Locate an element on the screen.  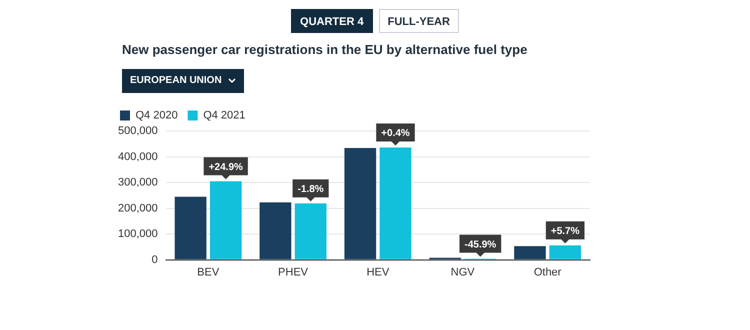
y-tick-label: 100,000 is located at coordinates (138, 234).